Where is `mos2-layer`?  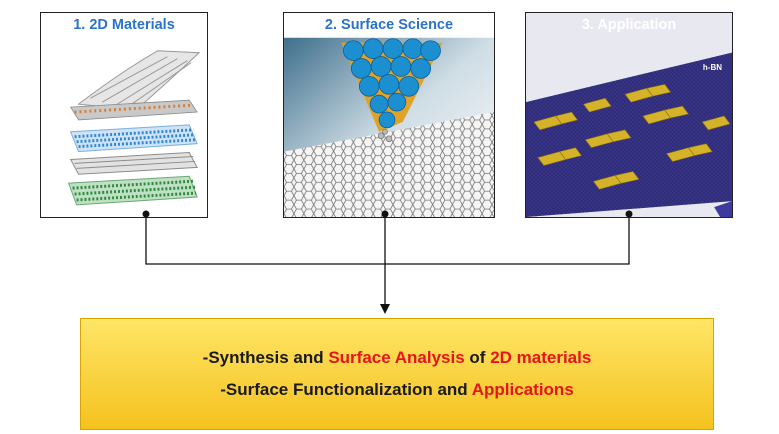
mos2-layer is located at coordinates (132, 190).